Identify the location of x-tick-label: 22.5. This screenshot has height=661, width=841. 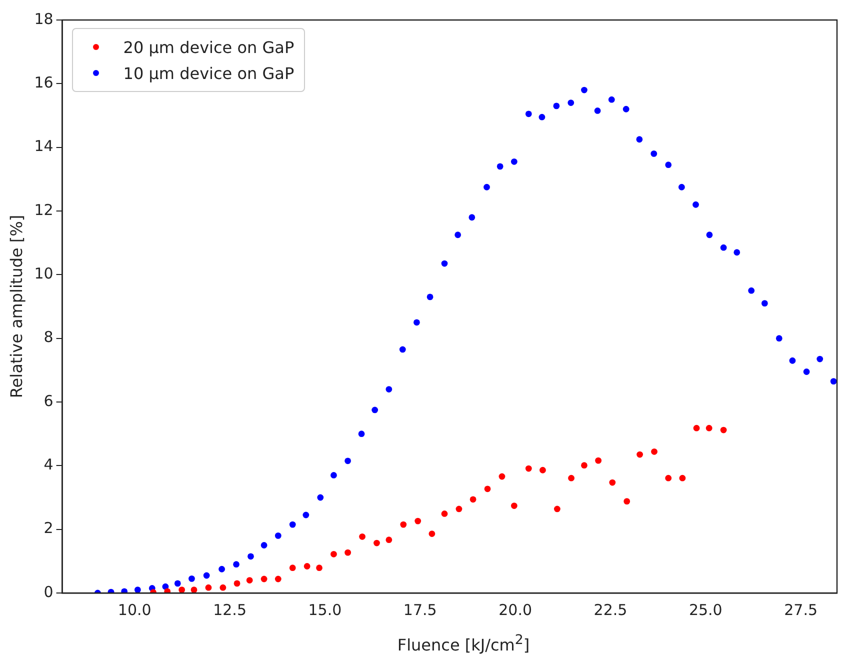
(611, 609).